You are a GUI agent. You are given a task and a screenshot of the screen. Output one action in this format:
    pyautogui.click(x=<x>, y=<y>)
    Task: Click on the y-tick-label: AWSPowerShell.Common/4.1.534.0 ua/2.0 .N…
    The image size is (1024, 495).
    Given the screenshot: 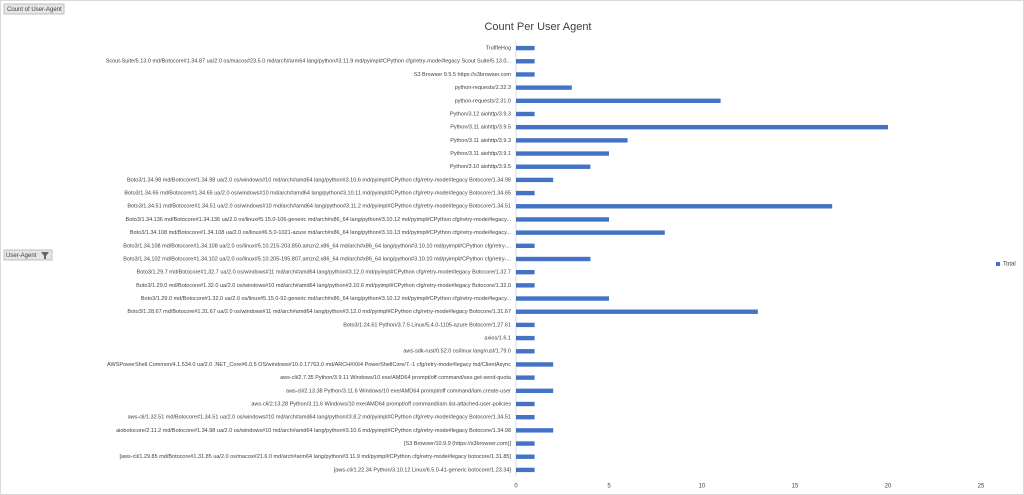 What is the action you would take?
    pyautogui.click(x=309, y=365)
    